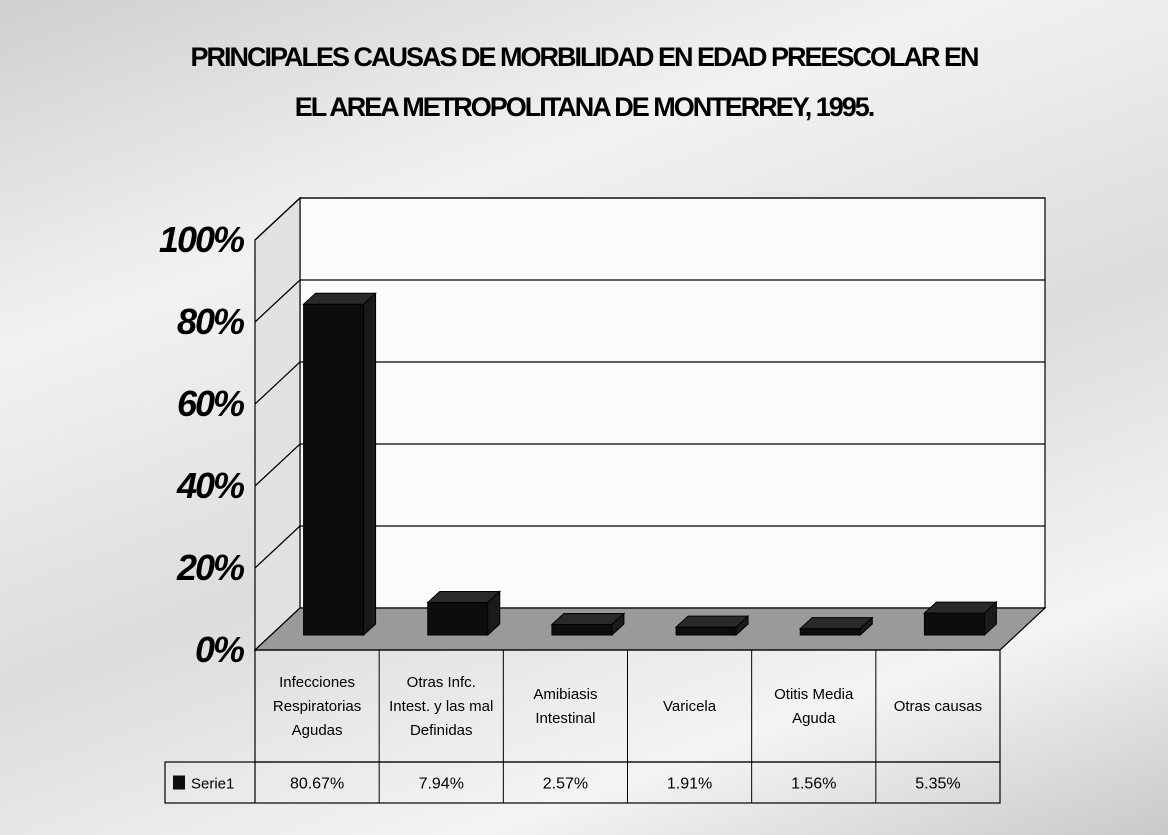 The image size is (1168, 835). What do you see at coordinates (211, 321) in the screenshot?
I see `y-tick-label: 80%` at bounding box center [211, 321].